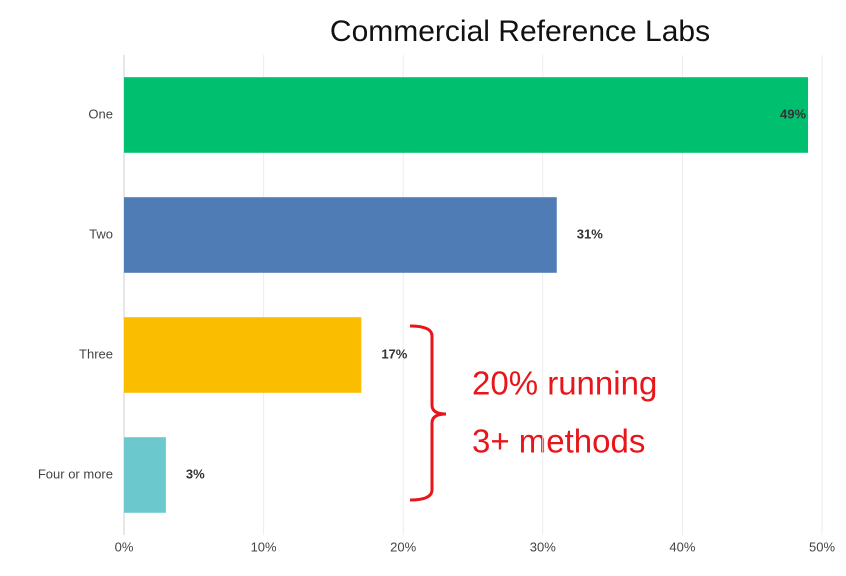 The height and width of the screenshot is (576, 846). I want to click on y-tick-label: Two, so click(101, 233).